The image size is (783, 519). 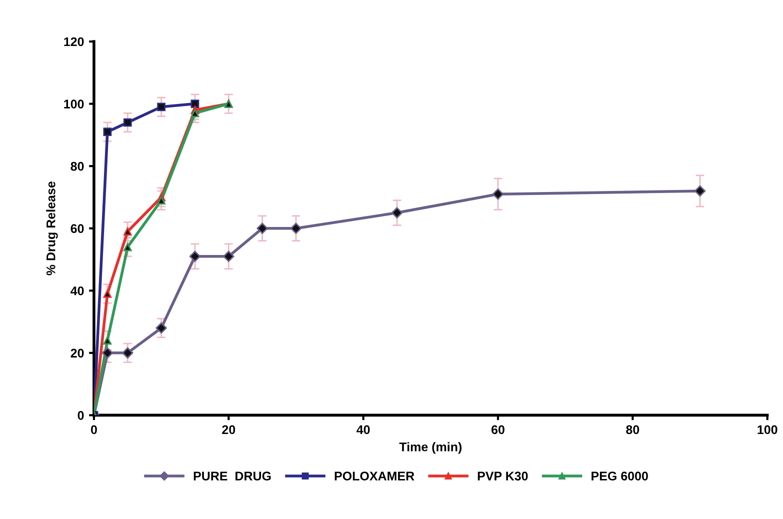 What do you see at coordinates (93, 429) in the screenshot?
I see `x-tick-label: 0` at bounding box center [93, 429].